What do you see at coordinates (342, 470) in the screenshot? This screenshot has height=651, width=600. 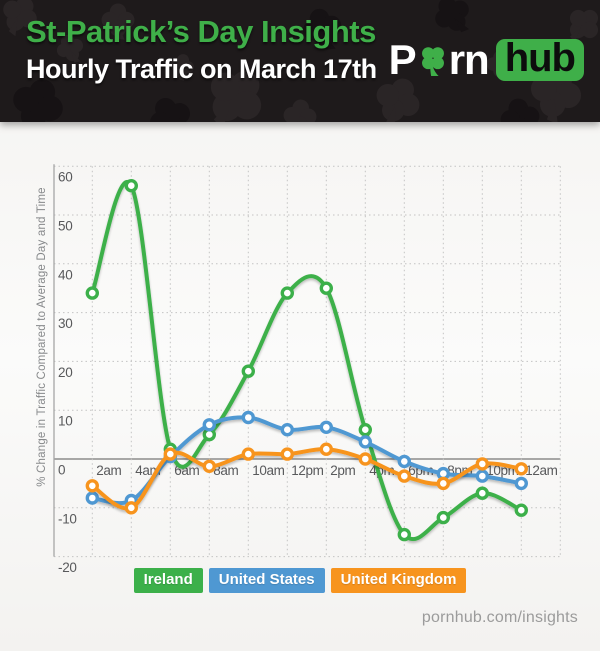 I see `svg-text: 2pm` at bounding box center [342, 470].